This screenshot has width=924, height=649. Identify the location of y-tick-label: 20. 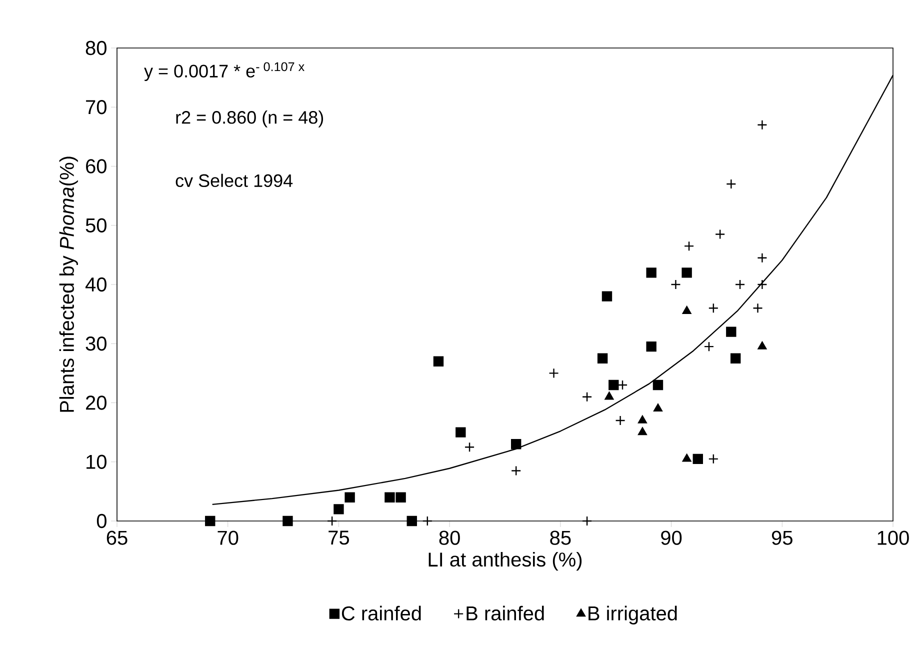
(96, 403).